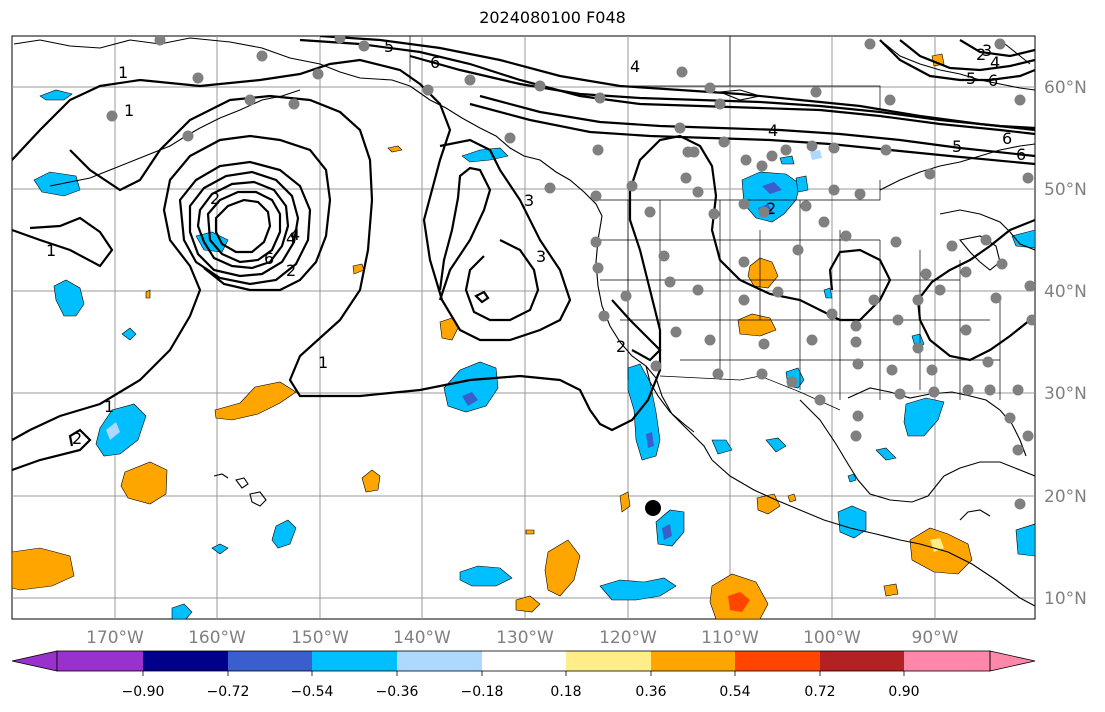  I want to click on contour-label: 5, so click(971, 78).